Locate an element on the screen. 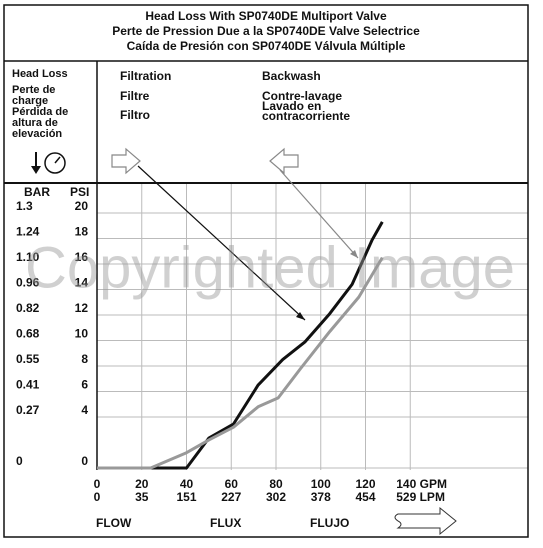 This screenshot has width=543, height=548. lpm-tick-label: 227 is located at coordinates (231, 497).